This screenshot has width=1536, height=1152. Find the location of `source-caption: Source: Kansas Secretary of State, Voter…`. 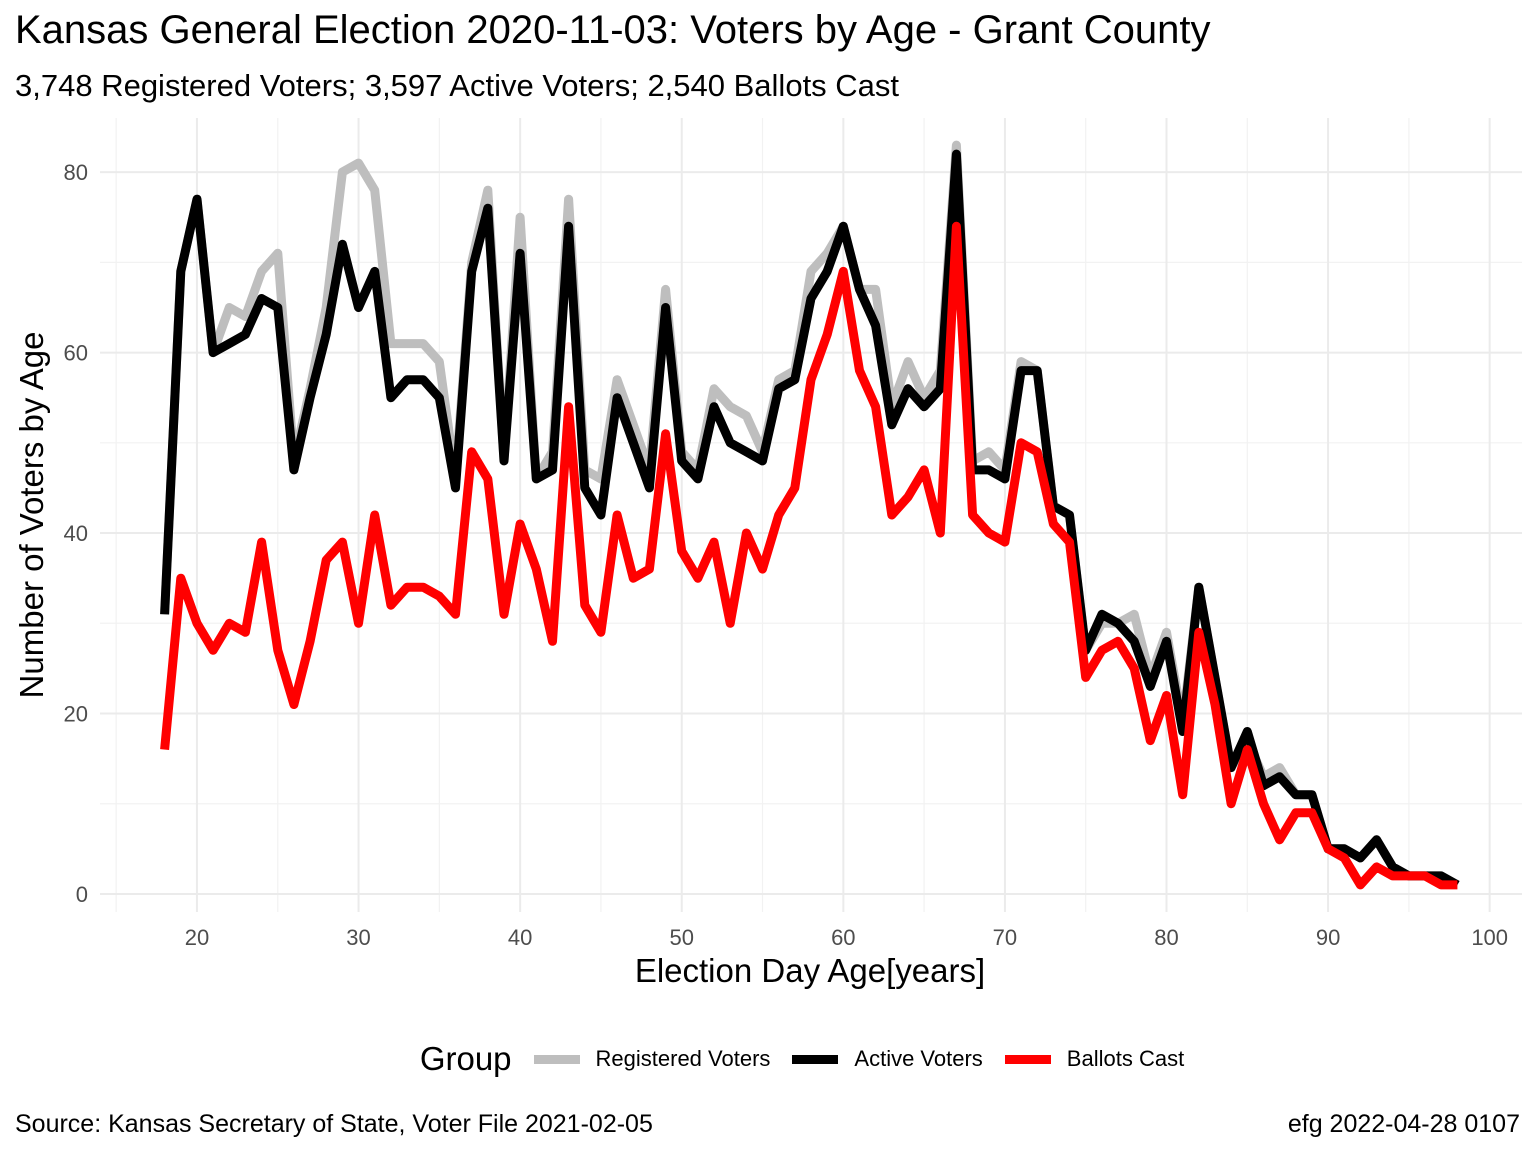

source-caption: Source: Kansas Secretary of State, Voter… is located at coordinates (334, 1124).